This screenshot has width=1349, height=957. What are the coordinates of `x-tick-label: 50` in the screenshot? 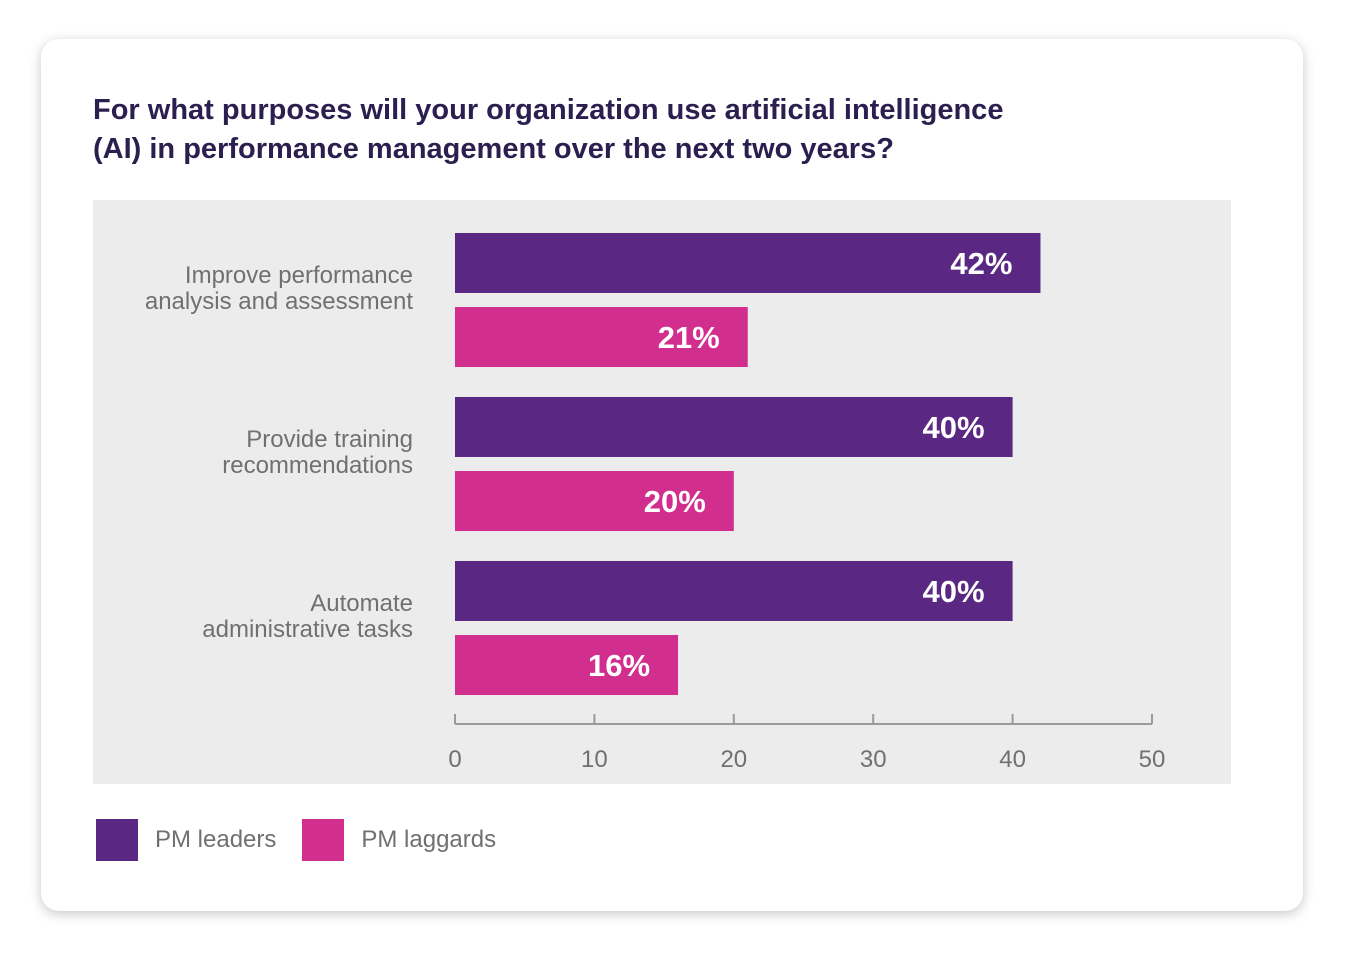 It's located at (1152, 759).